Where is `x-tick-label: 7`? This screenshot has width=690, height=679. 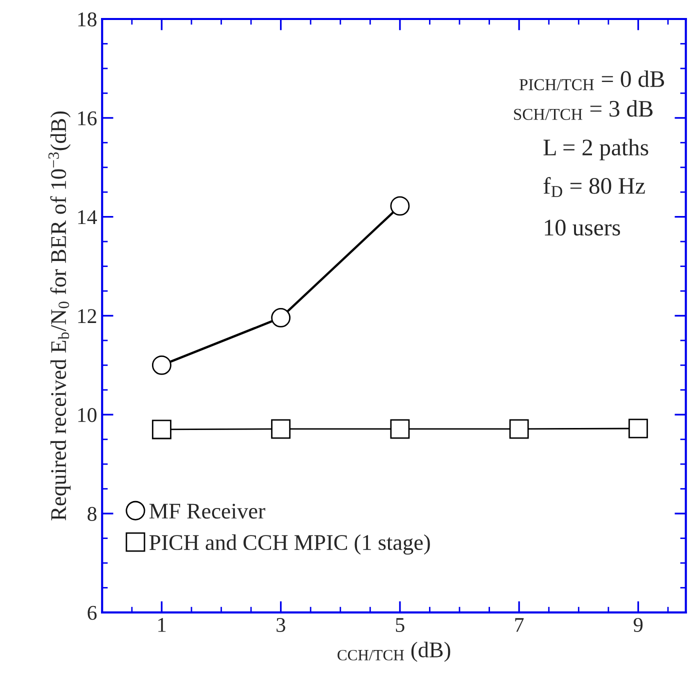
x-tick-label: 7 is located at coordinates (519, 625).